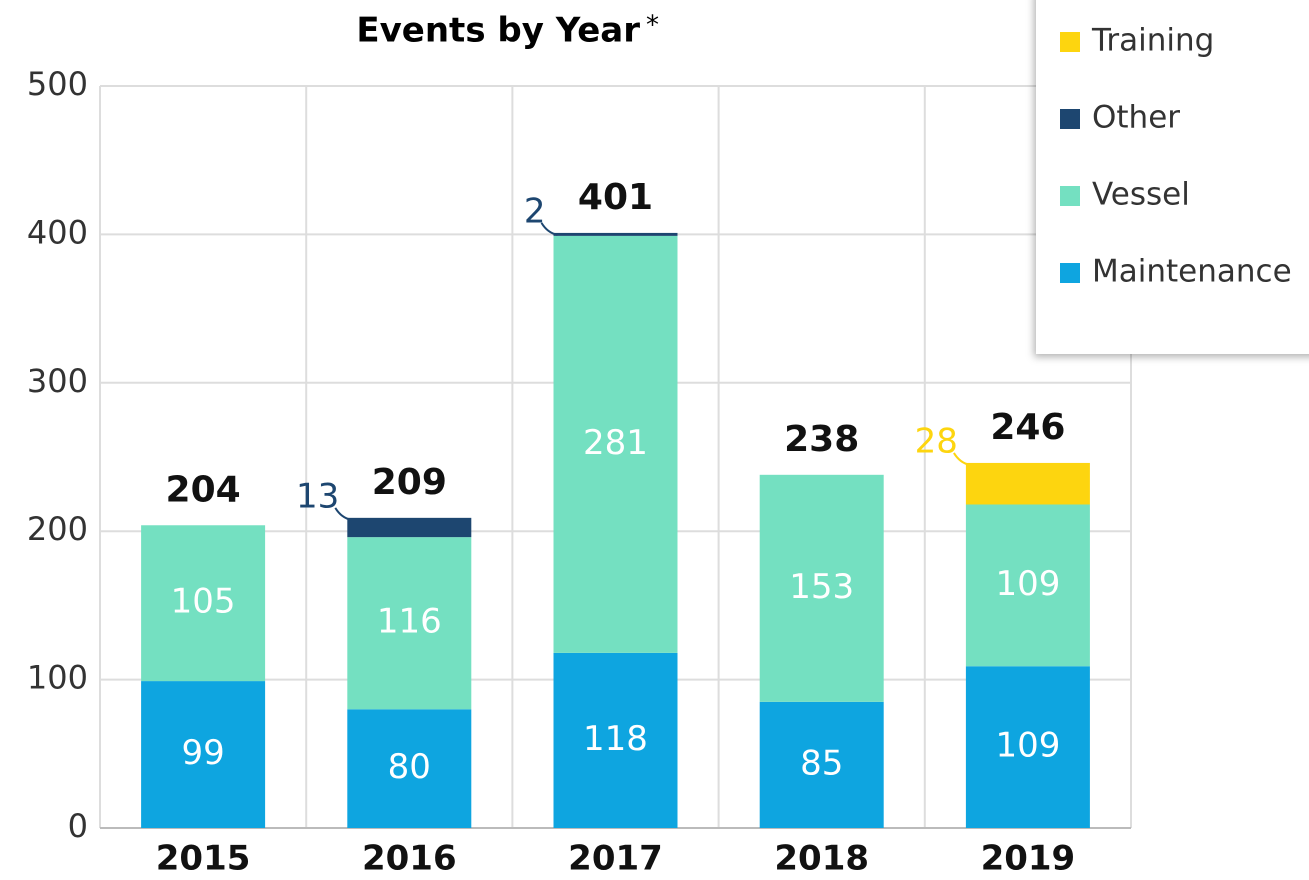 This screenshot has width=1309, height=880. What do you see at coordinates (57, 529) in the screenshot?
I see `y-tick-label: 200` at bounding box center [57, 529].